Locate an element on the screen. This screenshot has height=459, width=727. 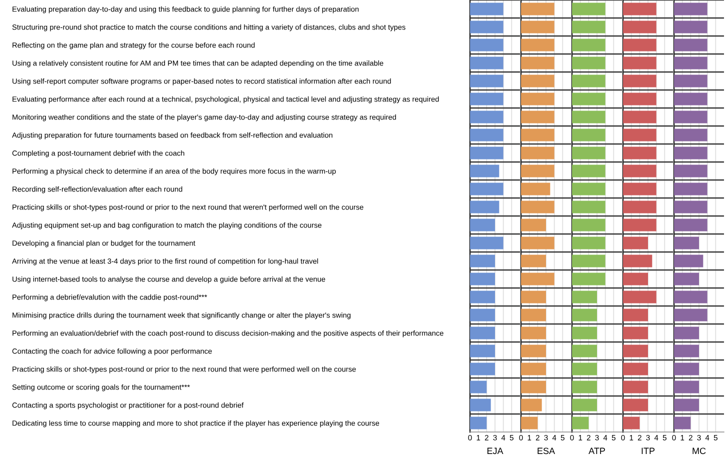
x-axis-title: ITP is located at coordinates (648, 451).